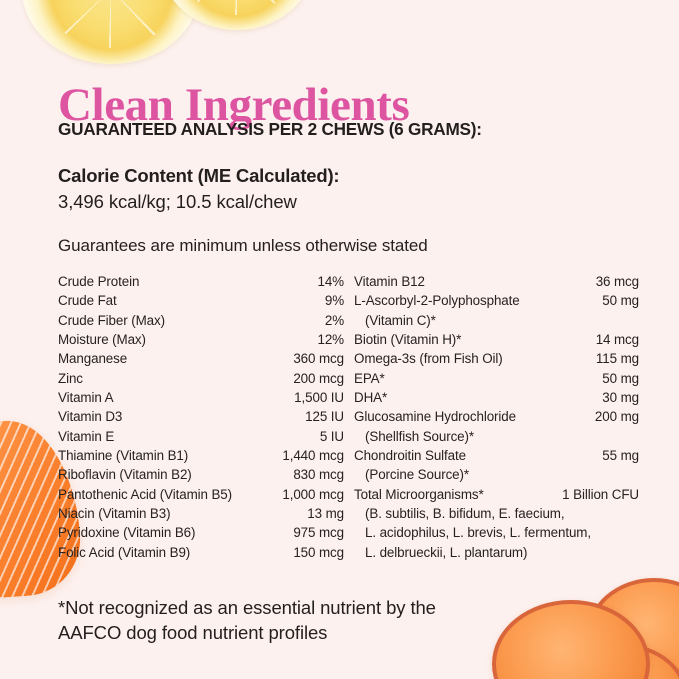 The width and height of the screenshot is (679, 679). I want to click on nutrient-label: DHA*, so click(371, 398).